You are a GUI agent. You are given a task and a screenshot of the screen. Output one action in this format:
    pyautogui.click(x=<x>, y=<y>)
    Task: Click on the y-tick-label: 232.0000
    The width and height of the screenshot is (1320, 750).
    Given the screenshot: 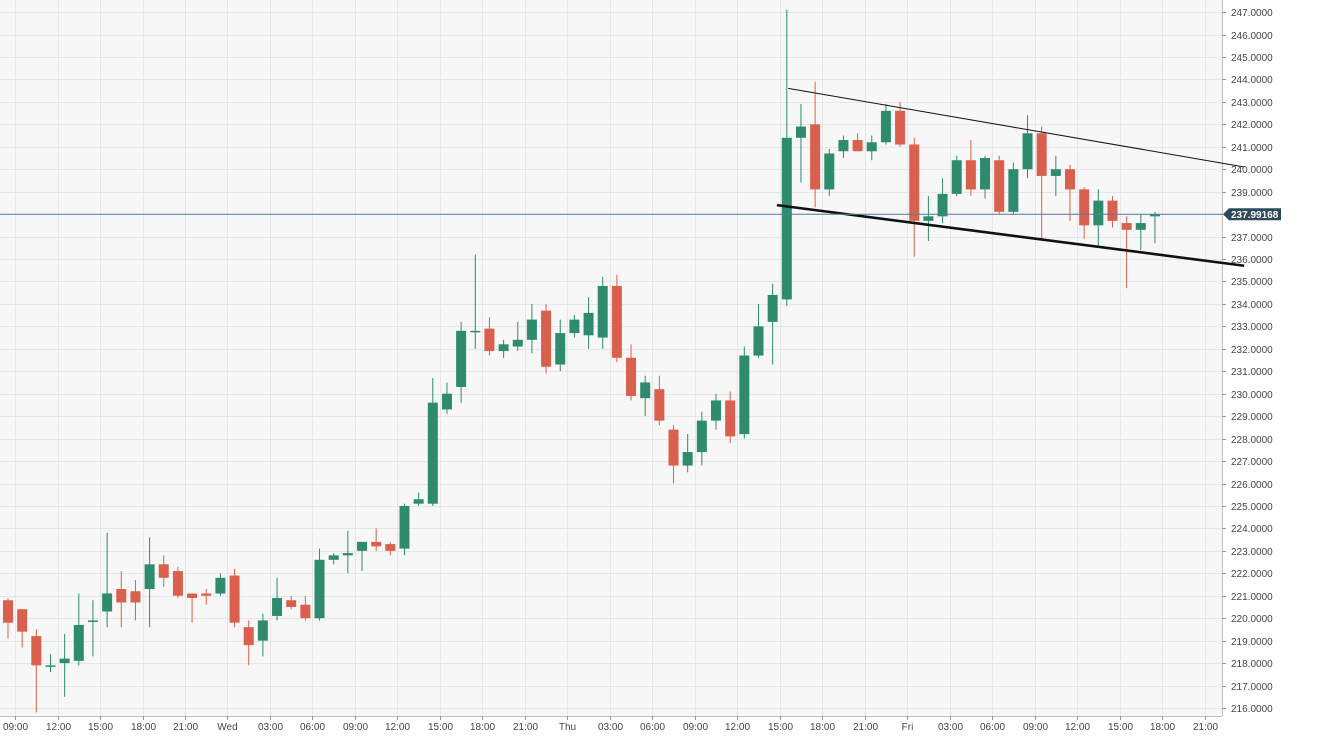 What is the action you would take?
    pyautogui.click(x=1252, y=350)
    